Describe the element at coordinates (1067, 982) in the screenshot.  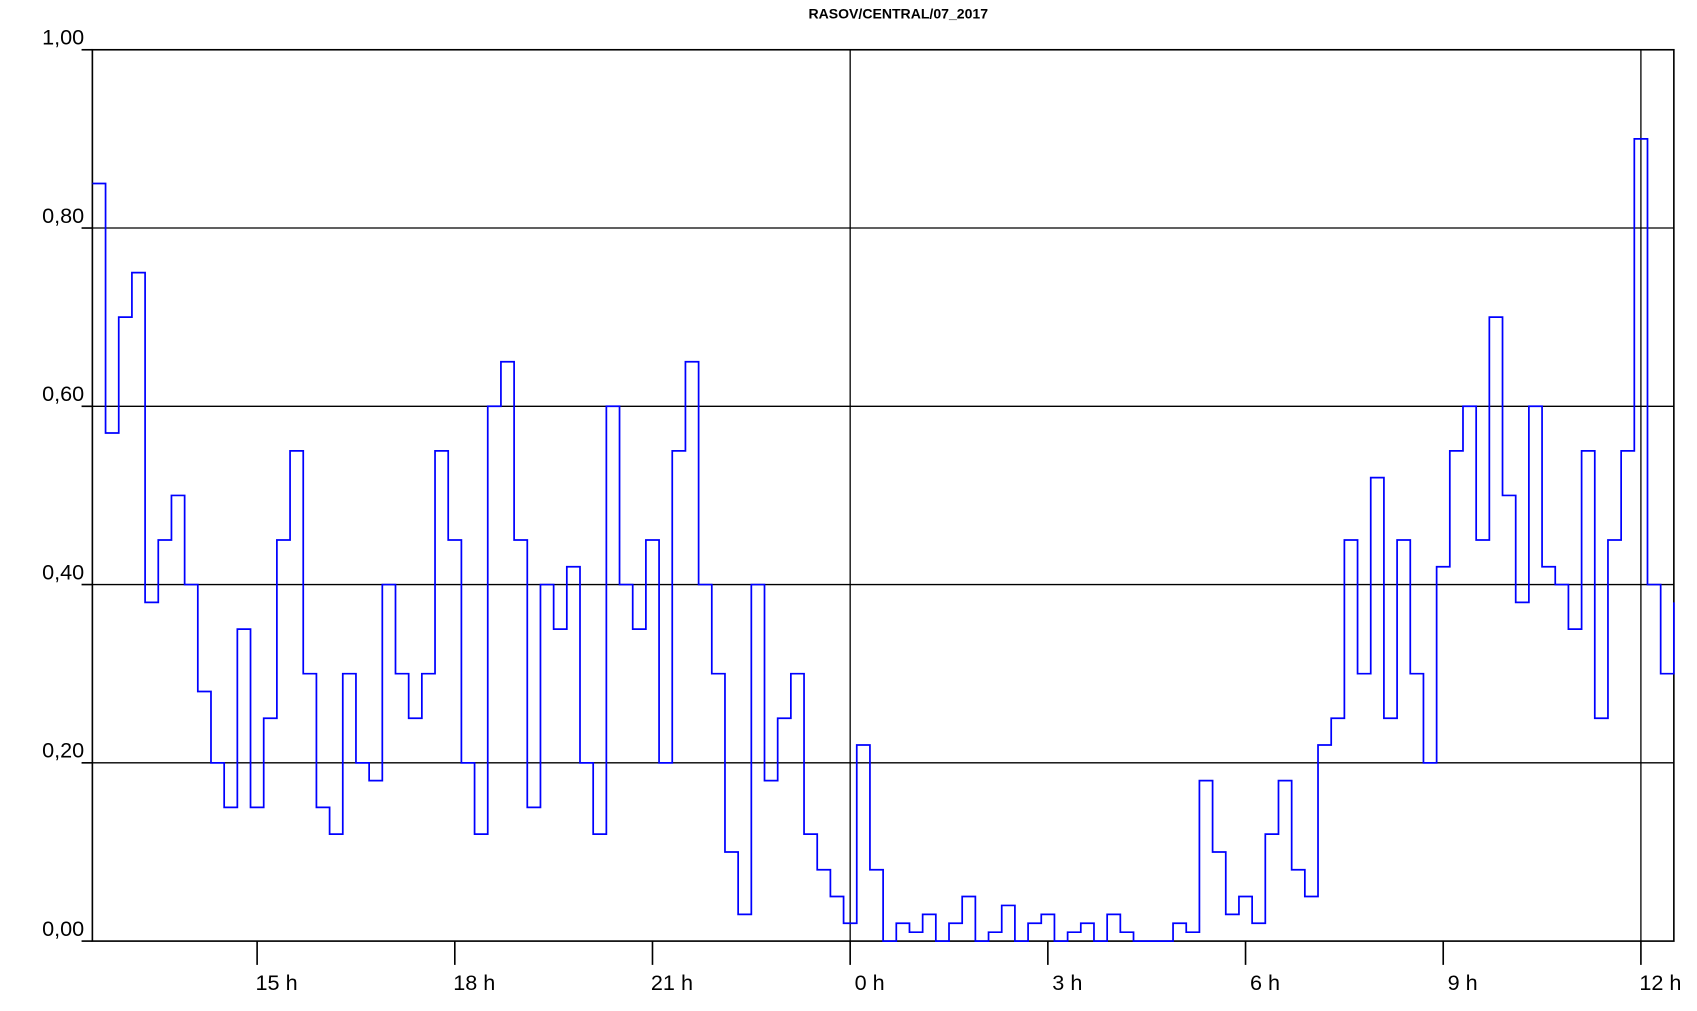
I see `x-tick-label: 3 h` at that location.